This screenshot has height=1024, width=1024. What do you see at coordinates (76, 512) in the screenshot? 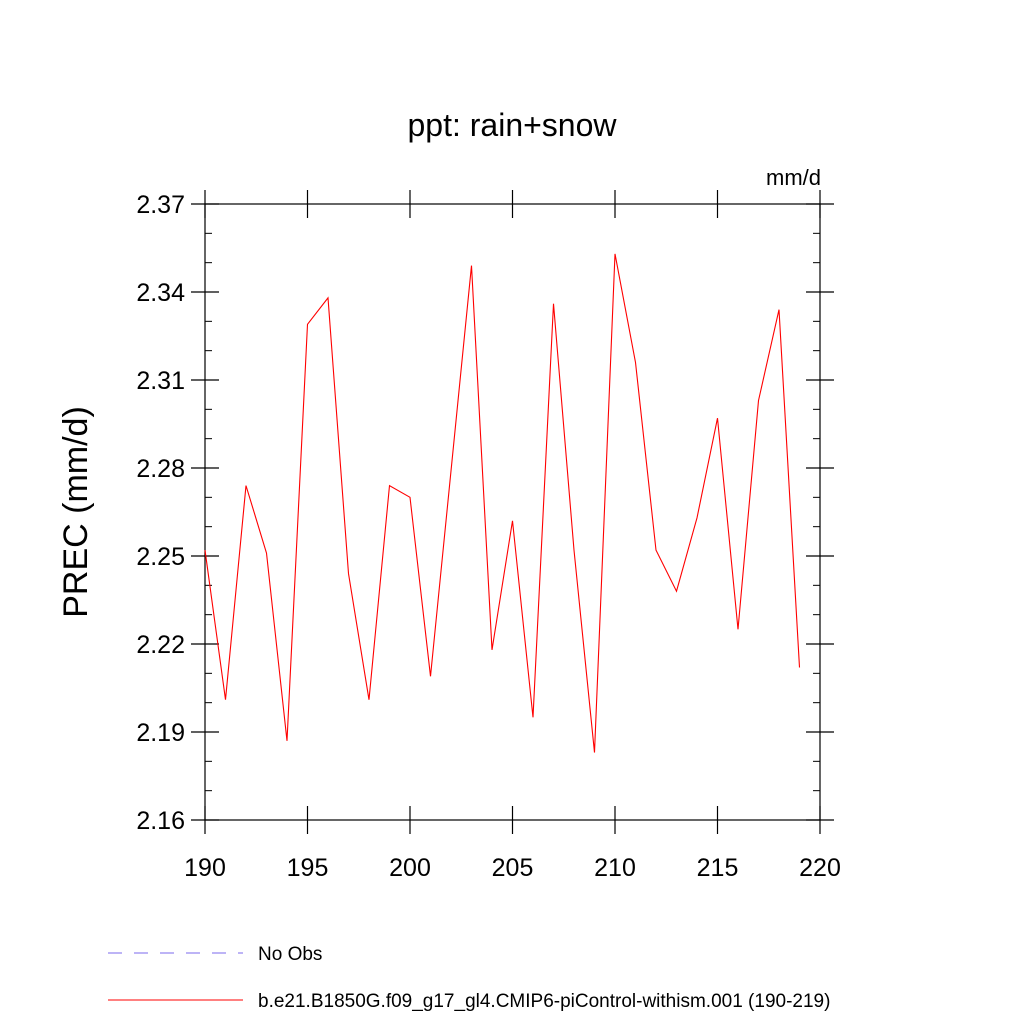
I see `y-axis-label: PREC (mm/d)` at bounding box center [76, 512].